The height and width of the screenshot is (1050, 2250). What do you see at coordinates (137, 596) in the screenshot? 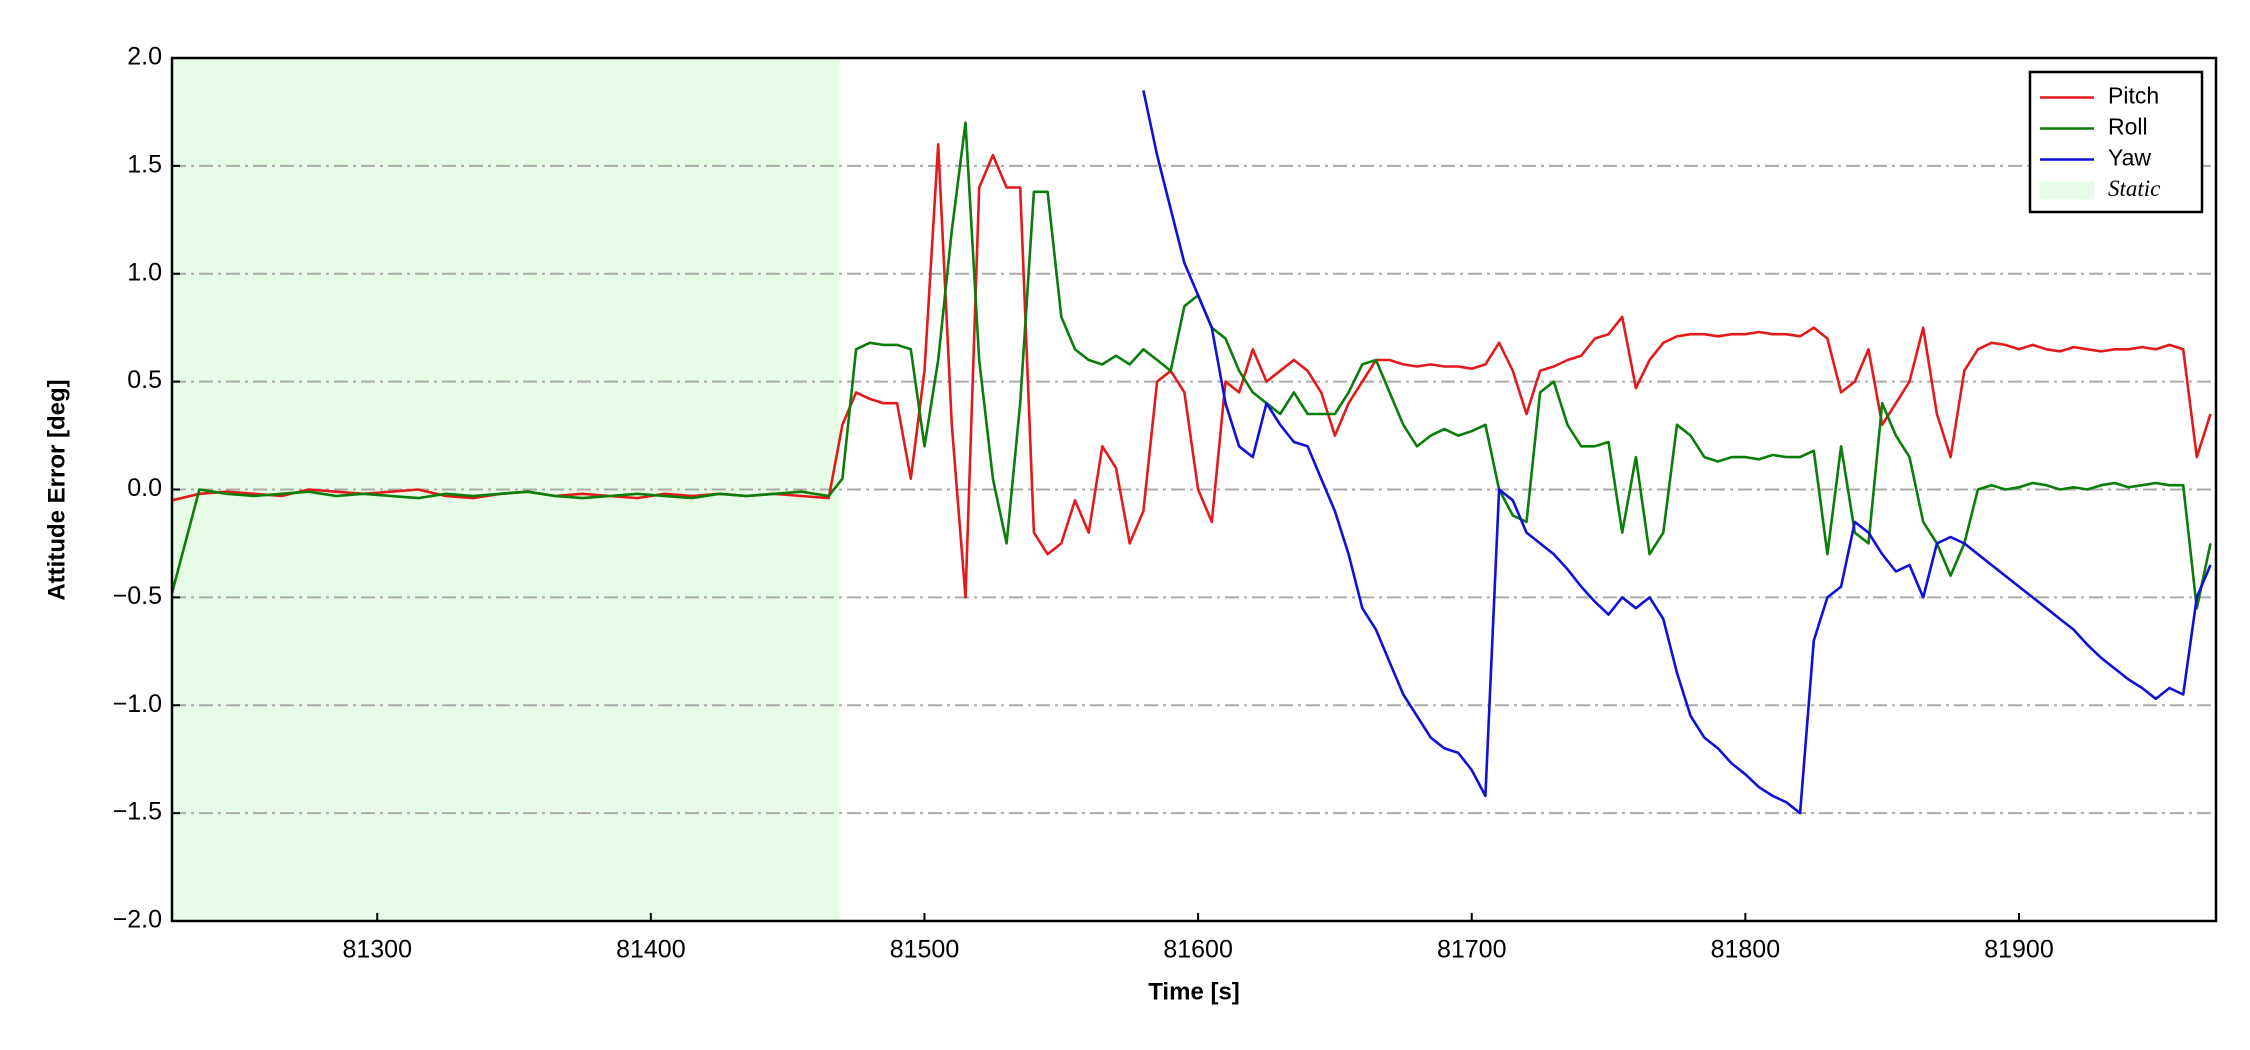
I see `y-tick-label: −0.5` at bounding box center [137, 596].